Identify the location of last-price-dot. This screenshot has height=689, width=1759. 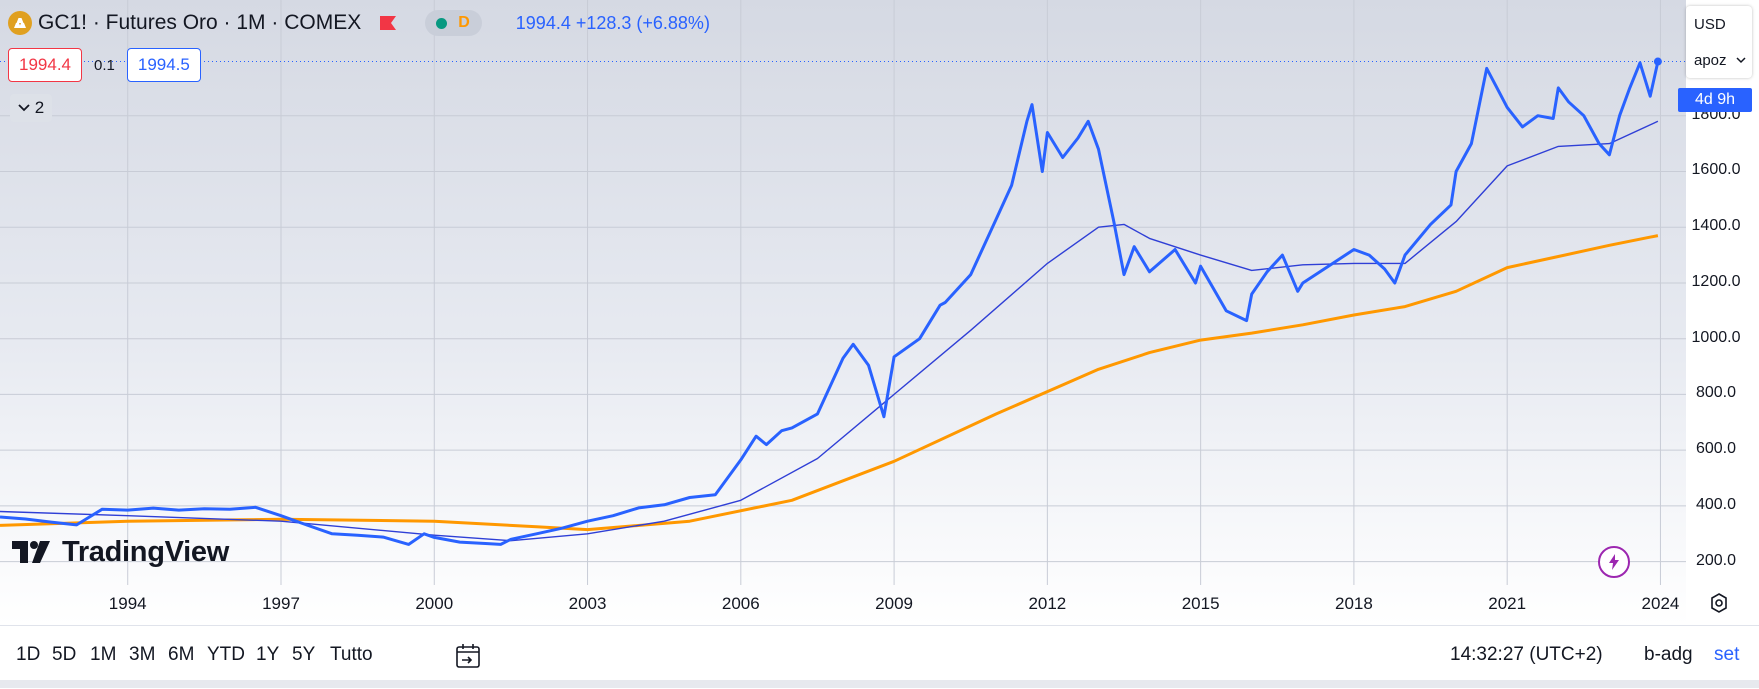
(1657, 61).